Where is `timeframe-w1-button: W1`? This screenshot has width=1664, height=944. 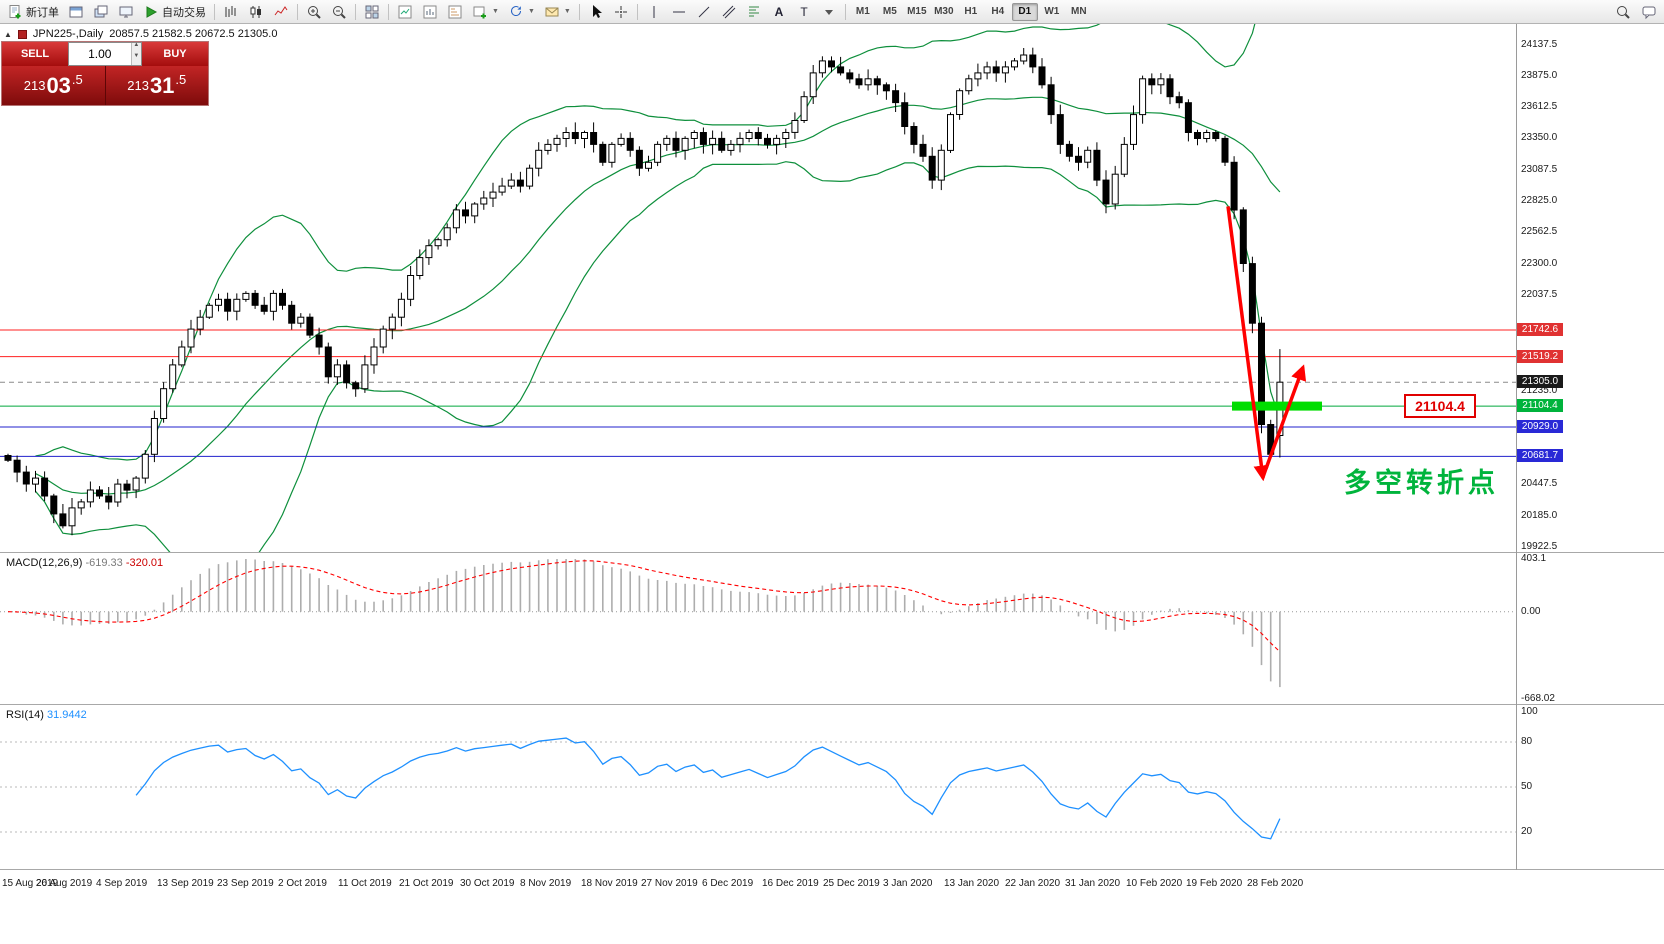
timeframe-w1-button: W1 is located at coordinates (1052, 11).